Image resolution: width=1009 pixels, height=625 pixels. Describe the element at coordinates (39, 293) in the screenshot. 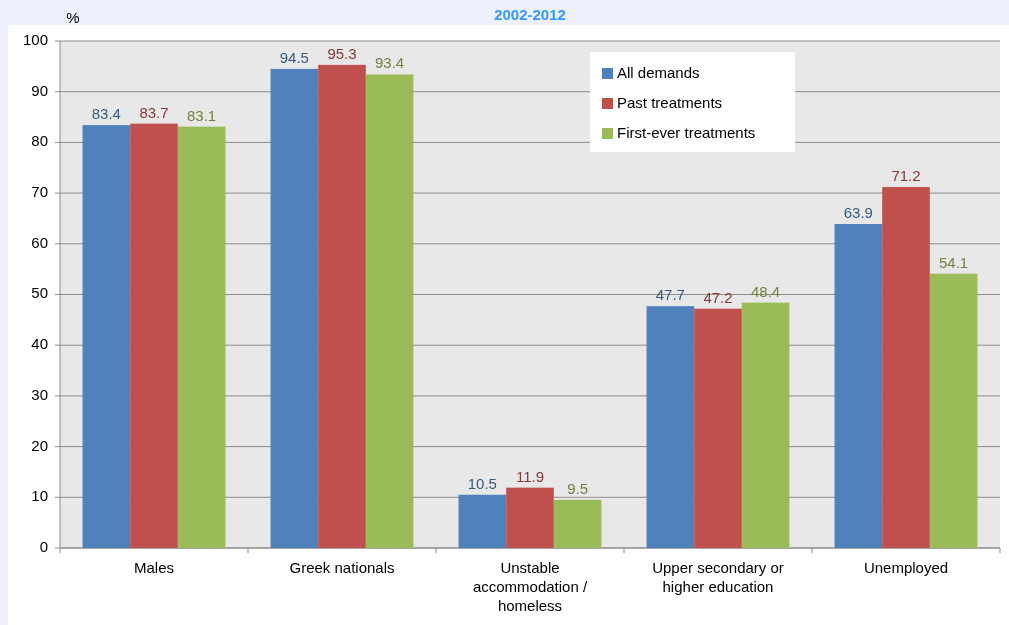

I see `y-tick-label: 50` at that location.